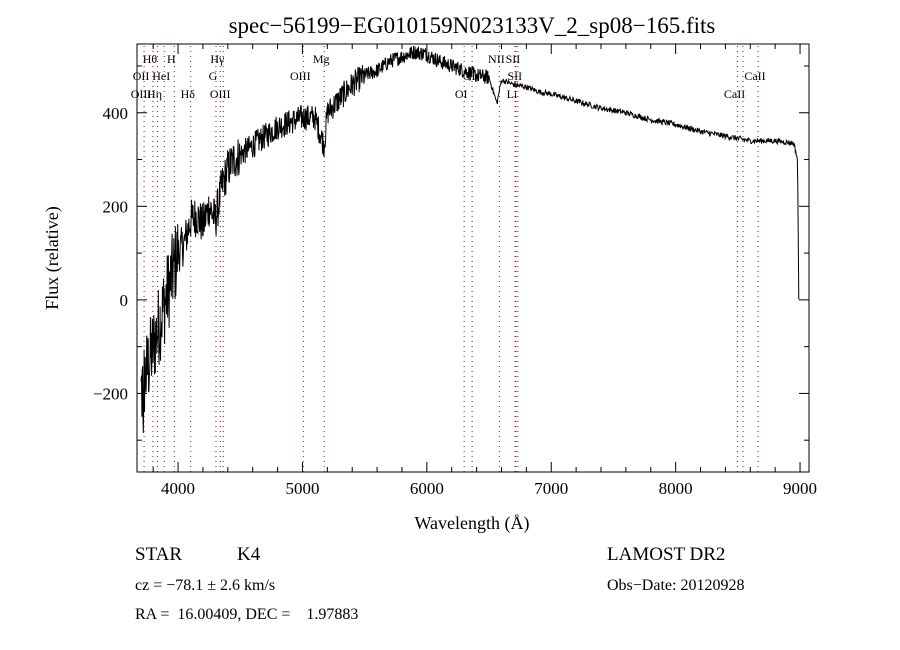 The image size is (900, 650). What do you see at coordinates (188, 94) in the screenshot?
I see `line-marker-label: Hδ` at bounding box center [188, 94].